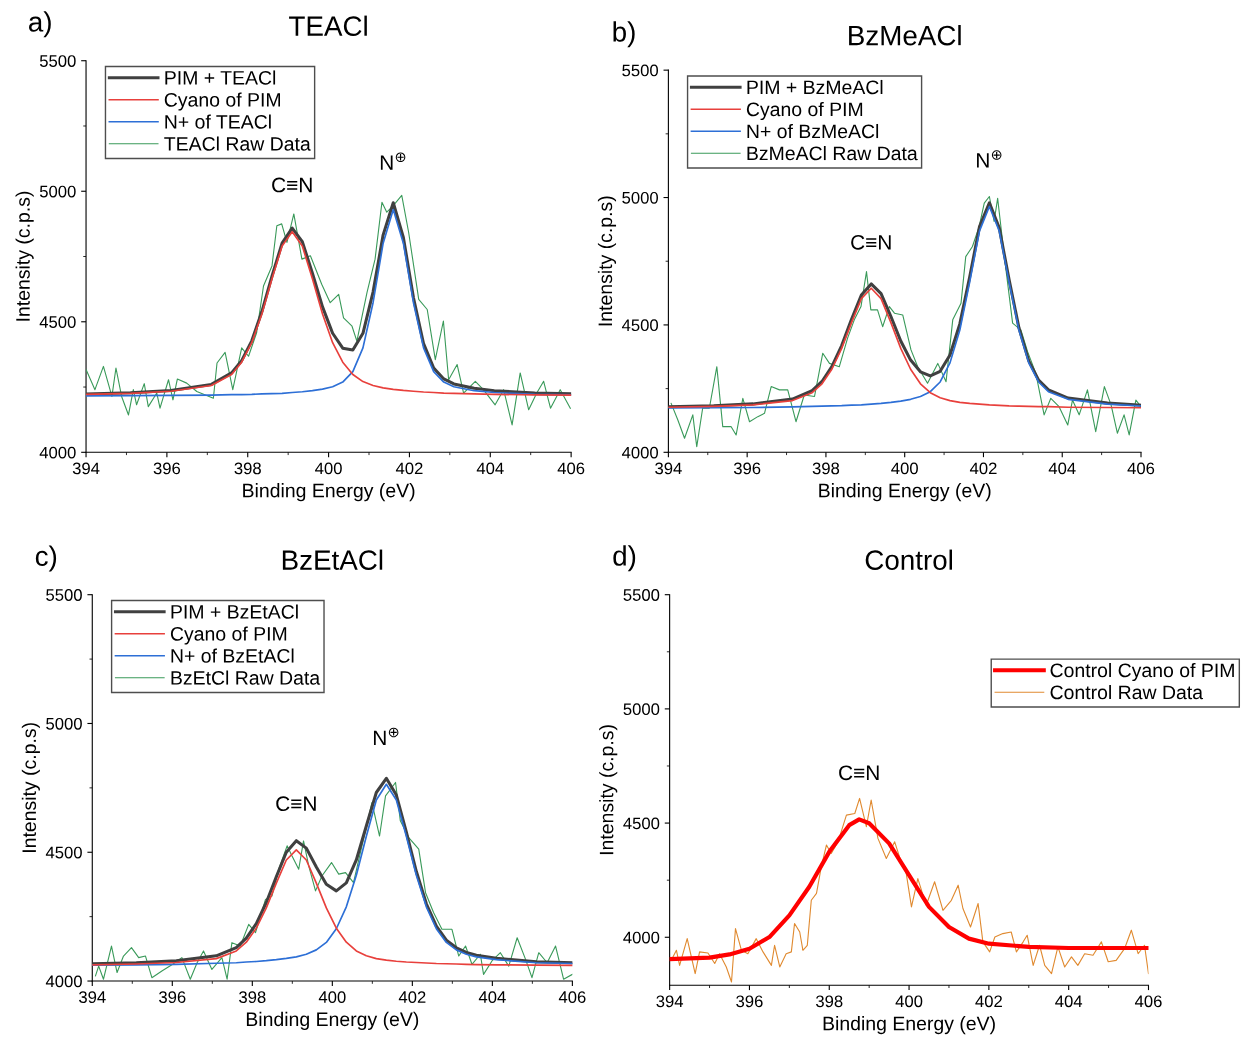  Describe the element at coordinates (220, 77) in the screenshot. I see `legend-label: PIM + TEACl` at that location.